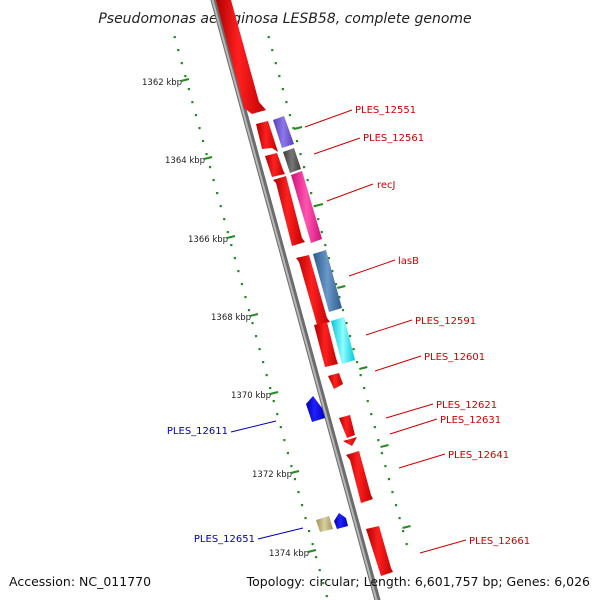 The image size is (600, 600). I want to click on gene-label: PLES_12591, so click(445, 321).